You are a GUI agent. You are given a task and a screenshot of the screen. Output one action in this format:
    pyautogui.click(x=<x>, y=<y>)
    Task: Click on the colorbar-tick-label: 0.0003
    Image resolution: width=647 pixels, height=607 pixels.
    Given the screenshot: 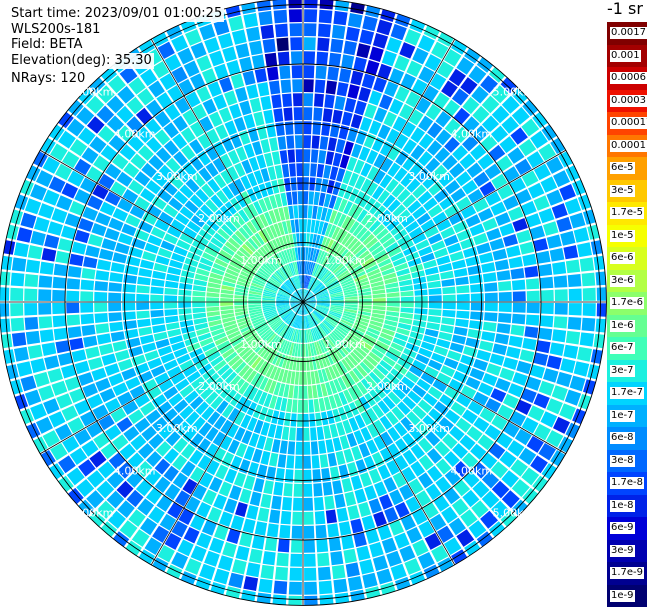 What is the action you would take?
    pyautogui.click(x=628, y=100)
    